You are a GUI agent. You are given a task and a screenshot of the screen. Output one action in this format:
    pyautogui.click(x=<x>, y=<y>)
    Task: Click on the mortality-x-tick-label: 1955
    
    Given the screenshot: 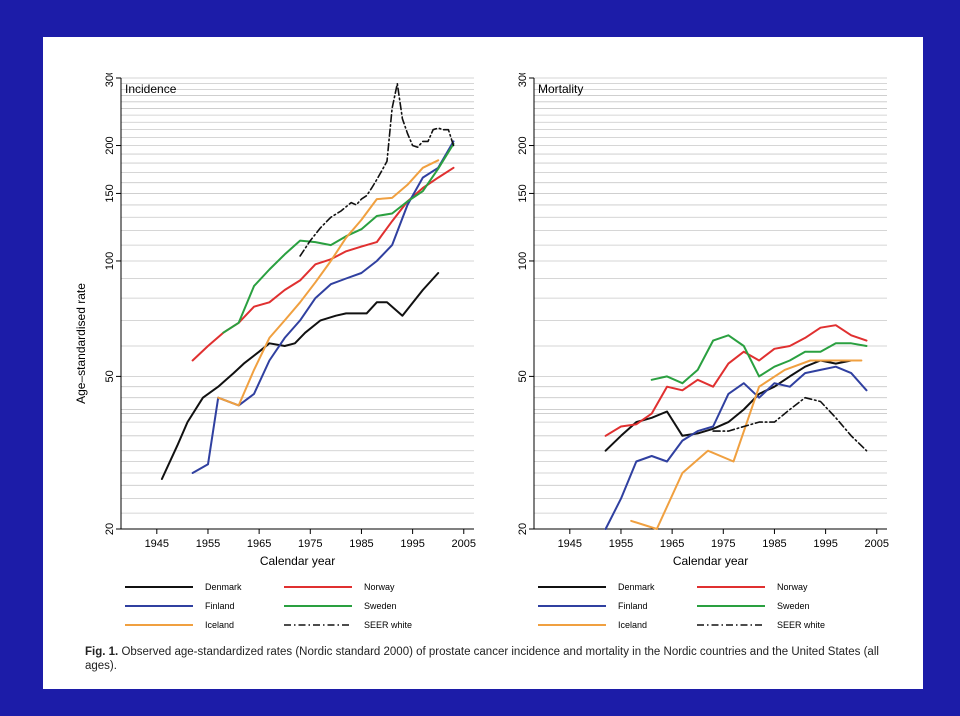 What is the action you would take?
    pyautogui.click(x=621, y=544)
    